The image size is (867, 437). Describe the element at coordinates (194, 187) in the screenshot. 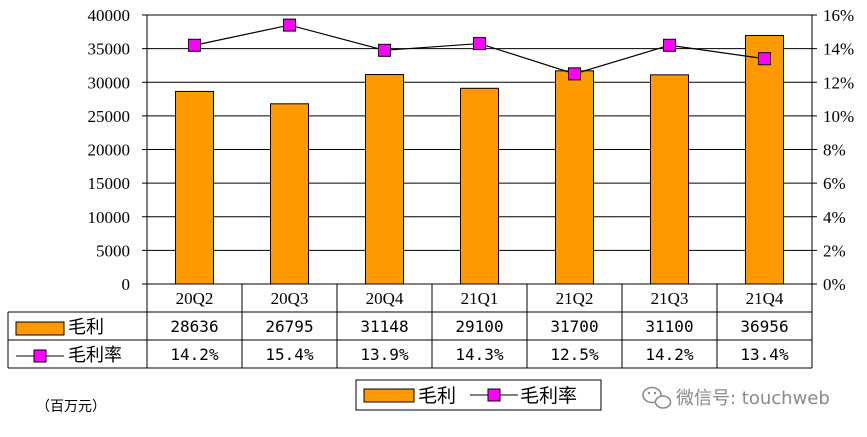

I see `bar-20Q2` at that location.